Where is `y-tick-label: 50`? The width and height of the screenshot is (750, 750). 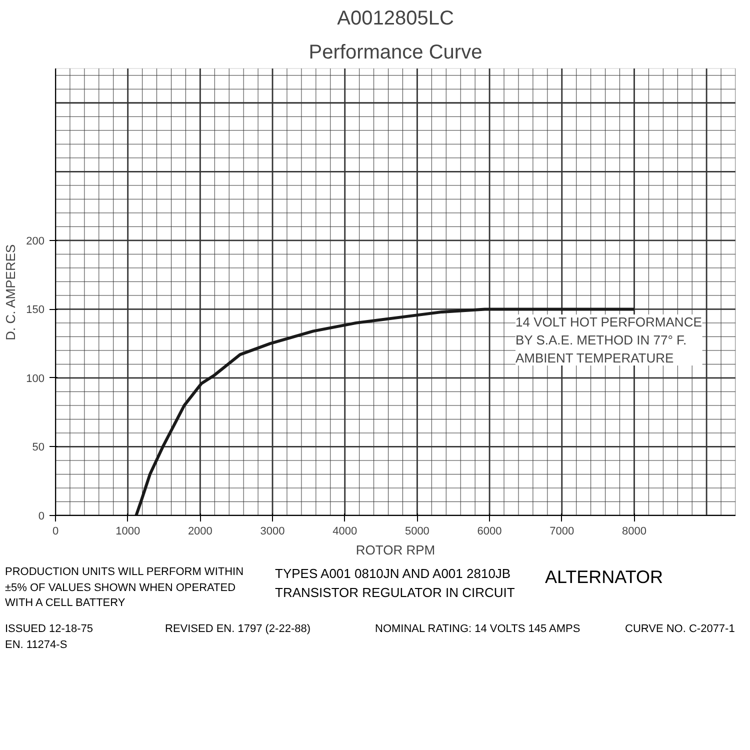 y-tick-label: 50 is located at coordinates (38, 448).